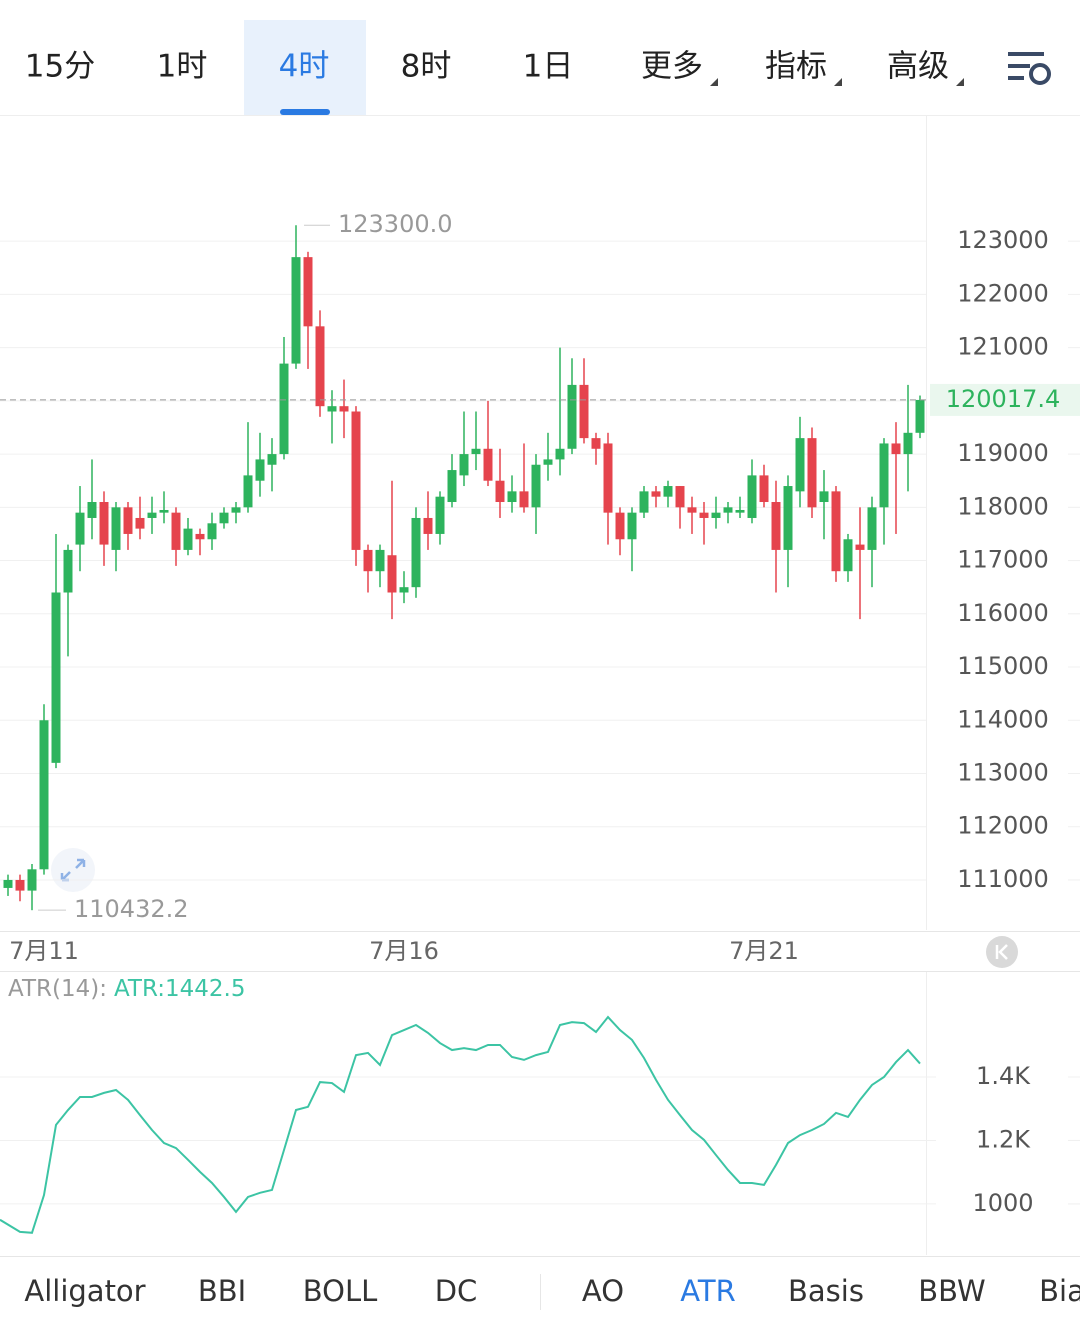 This screenshot has width=1080, height=1332. Describe the element at coordinates (1002, 952) in the screenshot. I see `back-icon` at that location.